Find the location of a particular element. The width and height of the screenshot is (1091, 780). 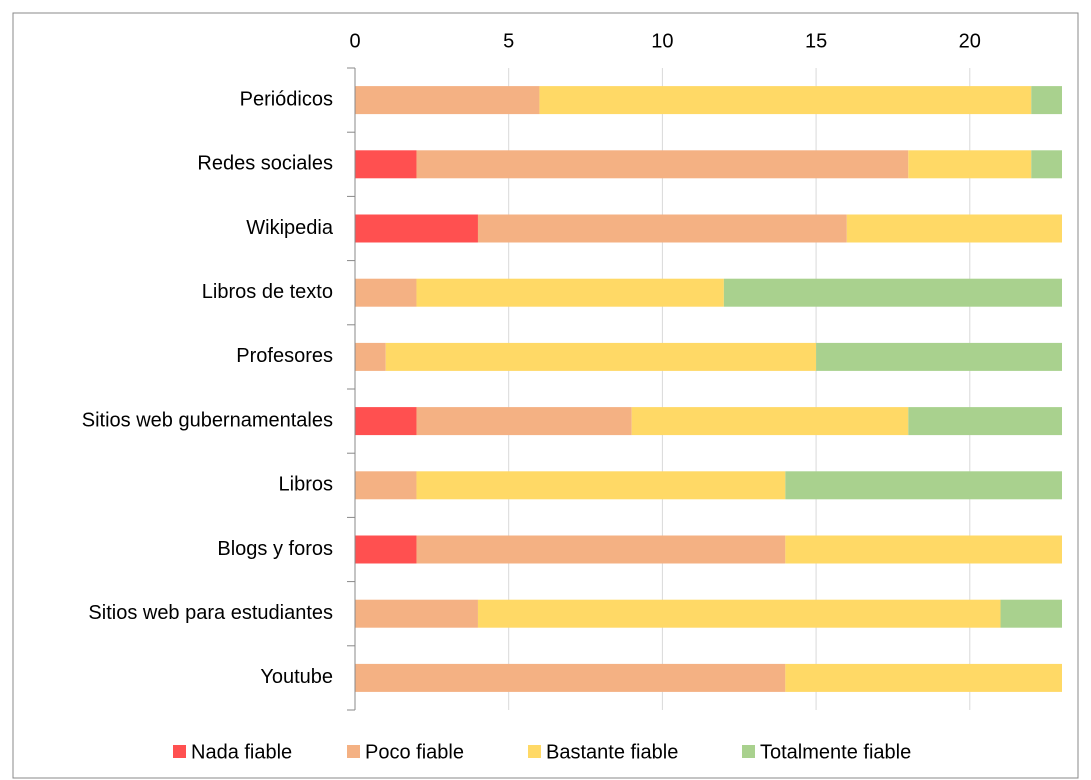

x-tick-label: 15 is located at coordinates (816, 41).